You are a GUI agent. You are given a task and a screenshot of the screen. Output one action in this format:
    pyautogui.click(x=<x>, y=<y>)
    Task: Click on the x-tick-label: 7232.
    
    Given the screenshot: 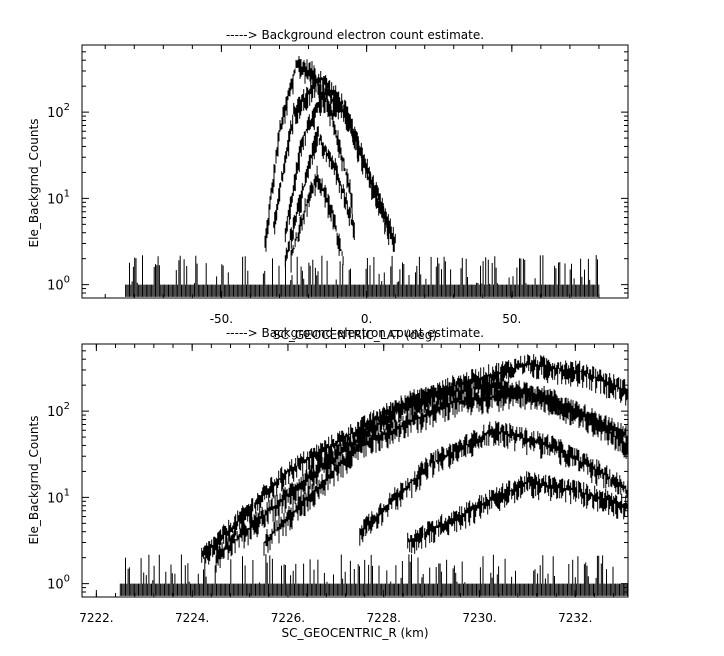 What is the action you would take?
    pyautogui.click(x=575, y=618)
    